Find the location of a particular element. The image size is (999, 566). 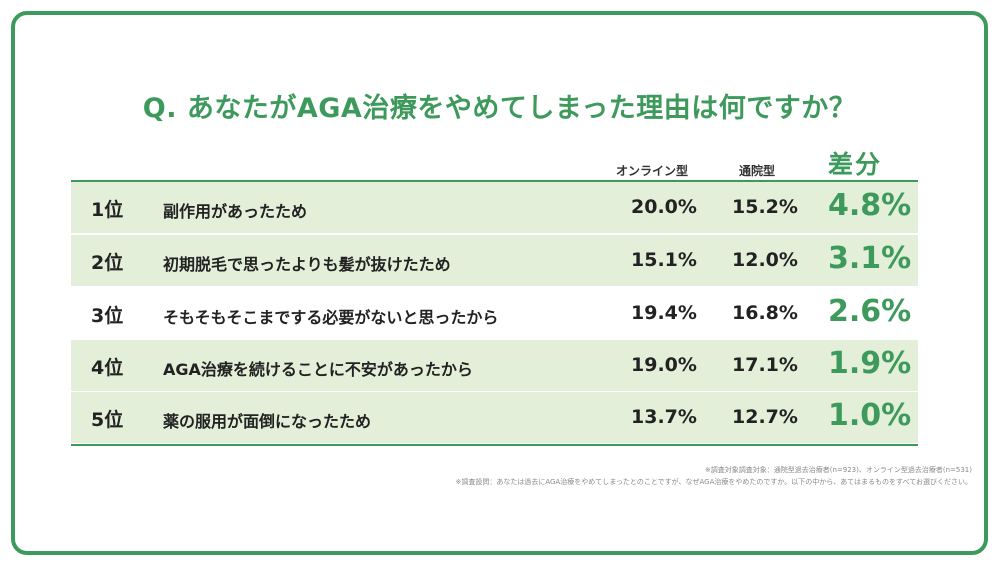

rank-label: 3位 is located at coordinates (107, 316).